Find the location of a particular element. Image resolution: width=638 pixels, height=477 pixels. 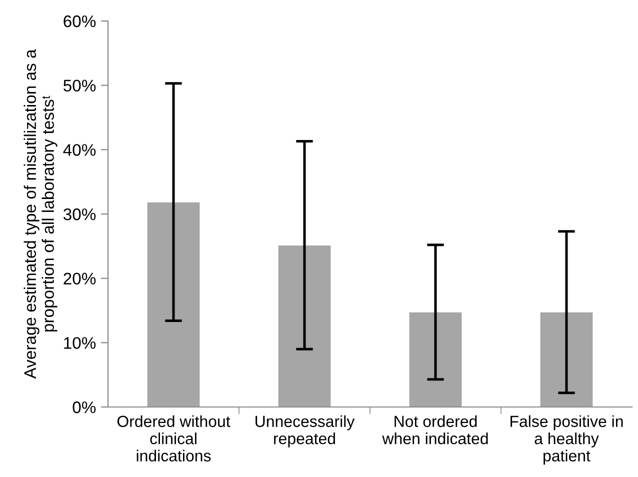

x-tick-label: Ordered without clinical indications is located at coordinates (173, 438).